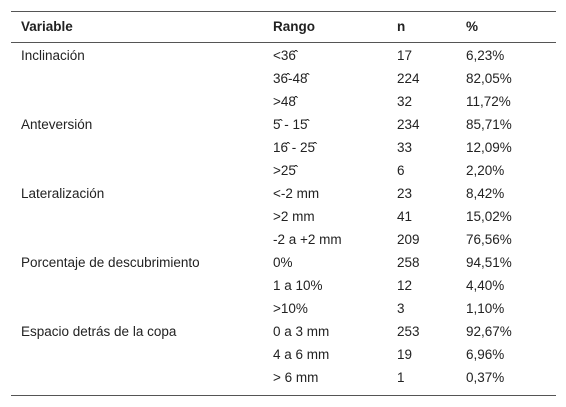 The height and width of the screenshot is (407, 566). Describe the element at coordinates (290, 308) in the screenshot. I see `data-cell: >10%` at that location.